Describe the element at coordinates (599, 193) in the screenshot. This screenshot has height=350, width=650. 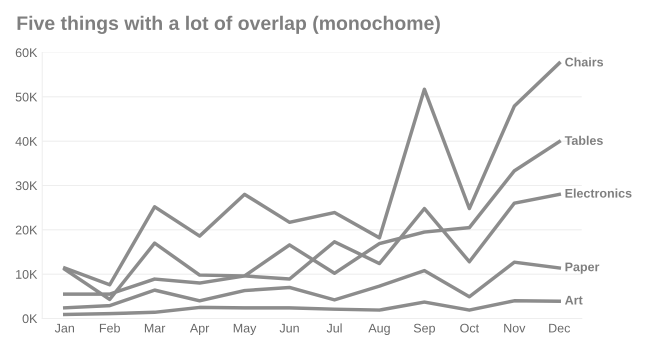
I see `series-label: Electronics` at that location.